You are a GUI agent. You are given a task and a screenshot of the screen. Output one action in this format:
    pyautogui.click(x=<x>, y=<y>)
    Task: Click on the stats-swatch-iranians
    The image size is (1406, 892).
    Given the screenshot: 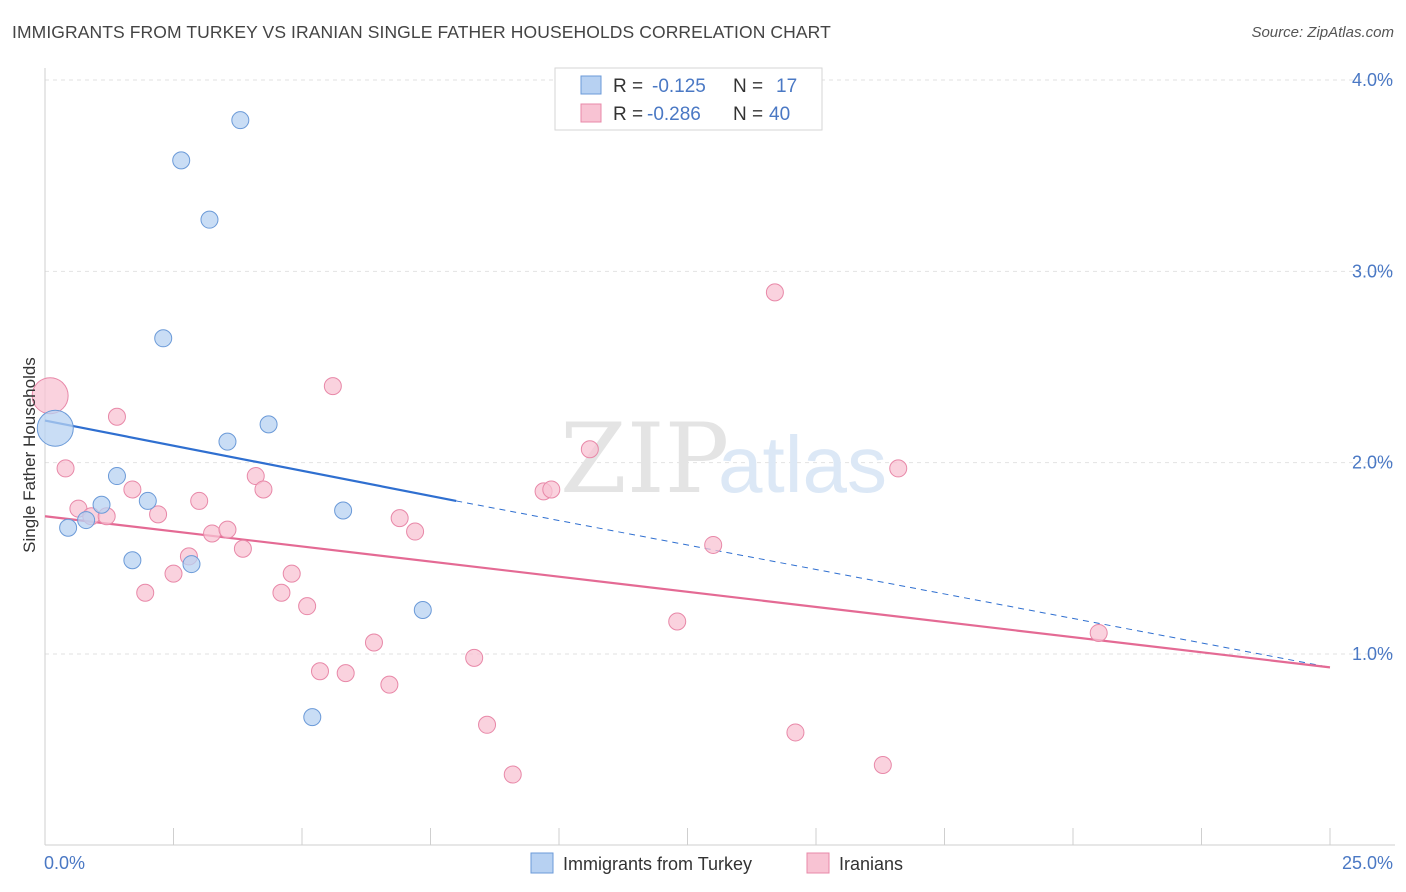 What is the action you would take?
    pyautogui.click(x=591, y=113)
    